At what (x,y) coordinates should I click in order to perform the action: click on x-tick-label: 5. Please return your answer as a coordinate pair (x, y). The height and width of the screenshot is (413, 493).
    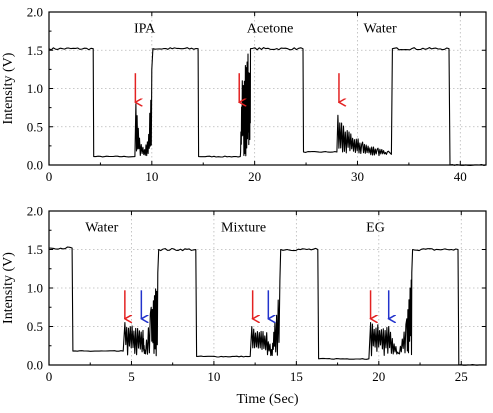
    Looking at the image, I should click on (131, 376).